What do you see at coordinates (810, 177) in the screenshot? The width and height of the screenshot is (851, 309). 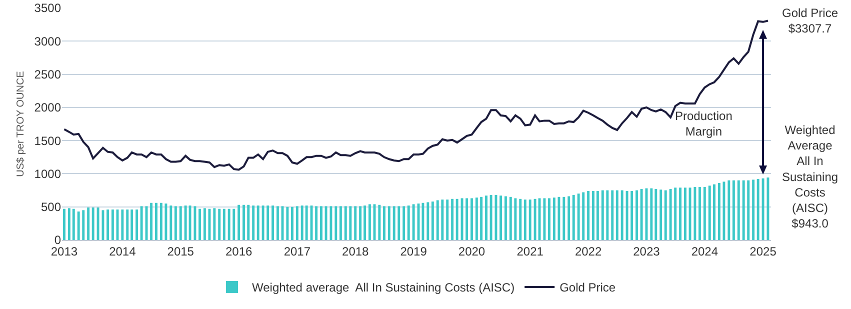 I see `annotation: Weighted Average All In Sustaining Costs (AISC) $943.0` at bounding box center [810, 177].